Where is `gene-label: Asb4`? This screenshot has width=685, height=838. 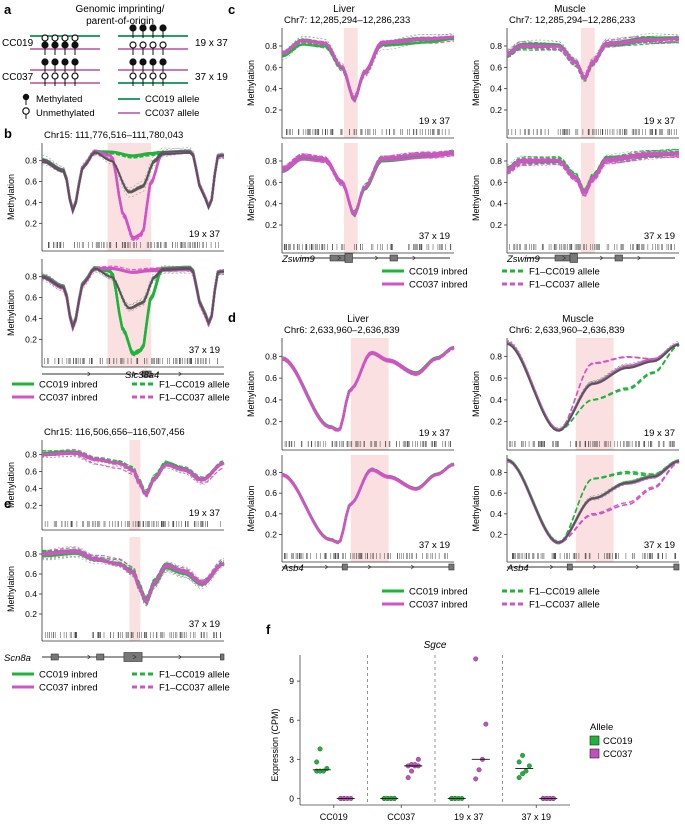 gene-label: Asb4 is located at coordinates (292, 568).